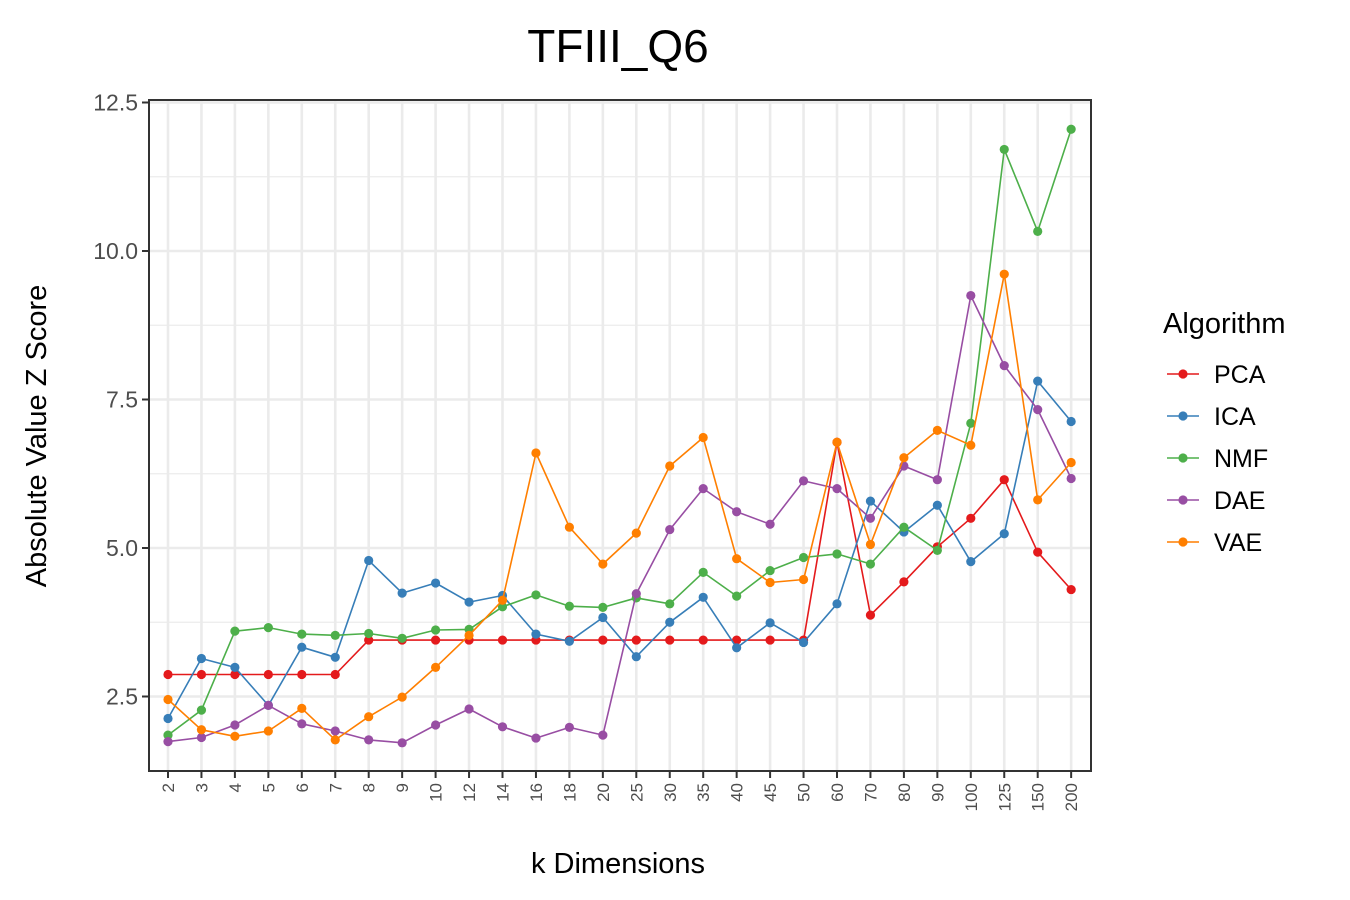 This screenshot has height=900, width=1350. I want to click on x-tick-label: 80, so click(904, 792).